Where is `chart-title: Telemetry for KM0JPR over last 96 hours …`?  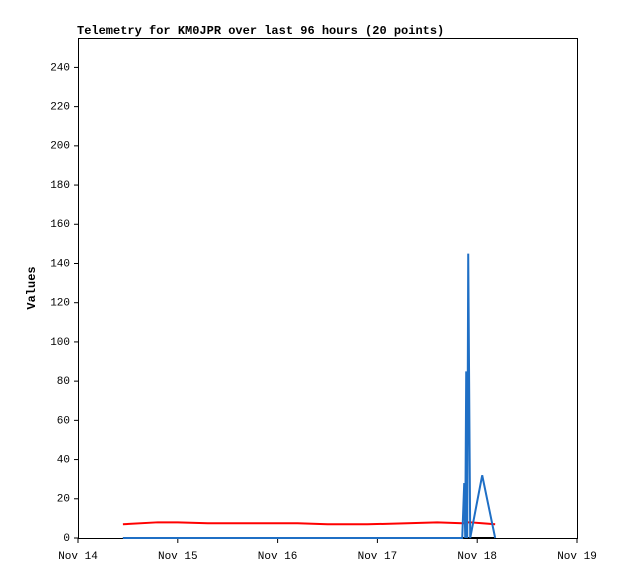
chart-title: Telemetry for KM0JPR over last 96 hours … is located at coordinates (260, 31).